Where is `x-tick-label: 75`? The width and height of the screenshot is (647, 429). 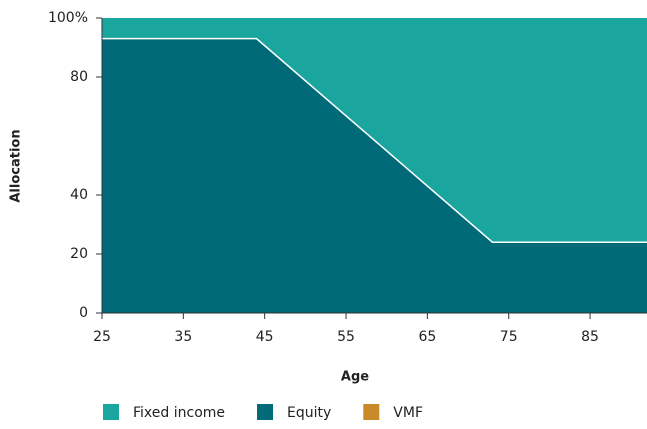
x-tick-label: 75 is located at coordinates (509, 337).